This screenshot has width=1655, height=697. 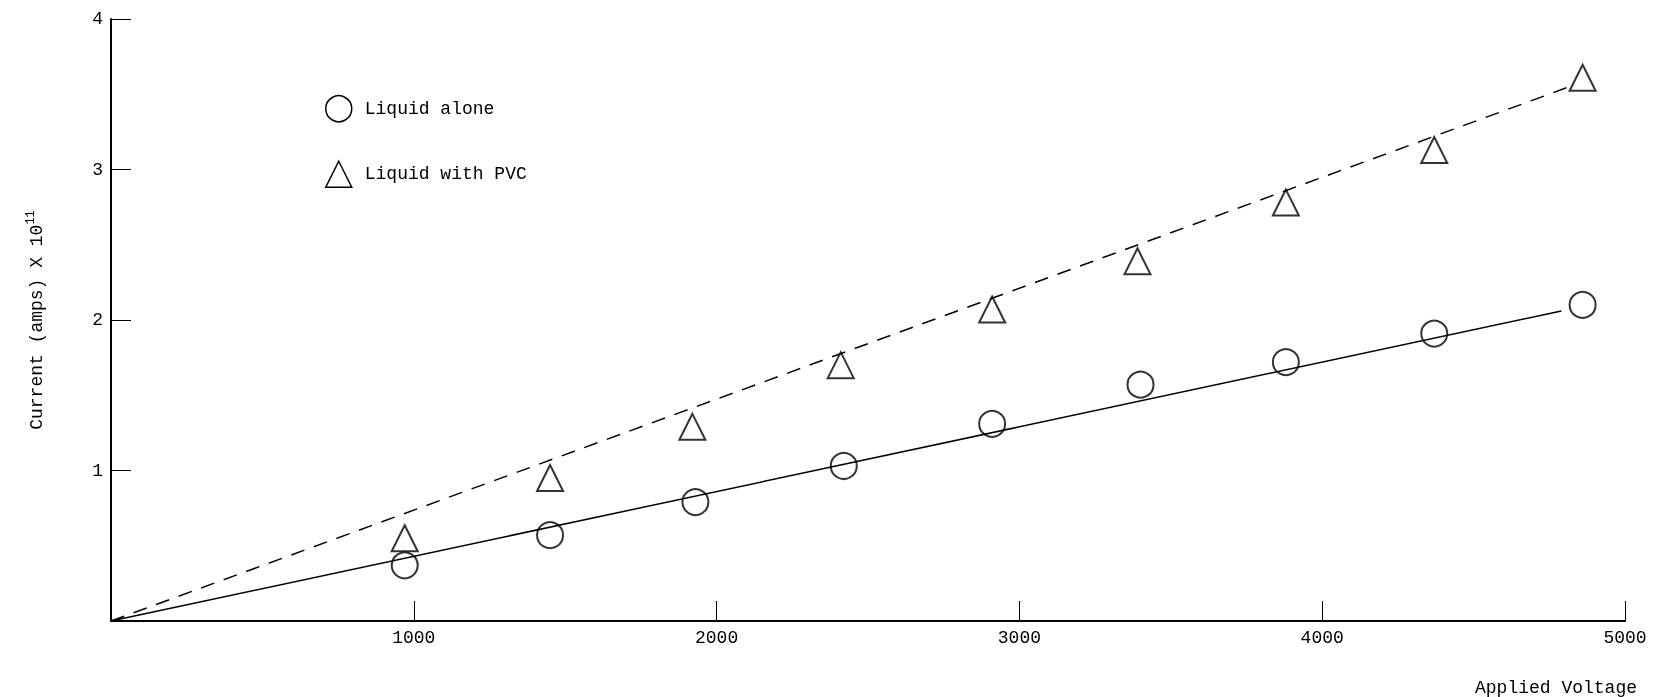 What do you see at coordinates (429, 108) in the screenshot?
I see `legend-label: Liquid alone` at bounding box center [429, 108].